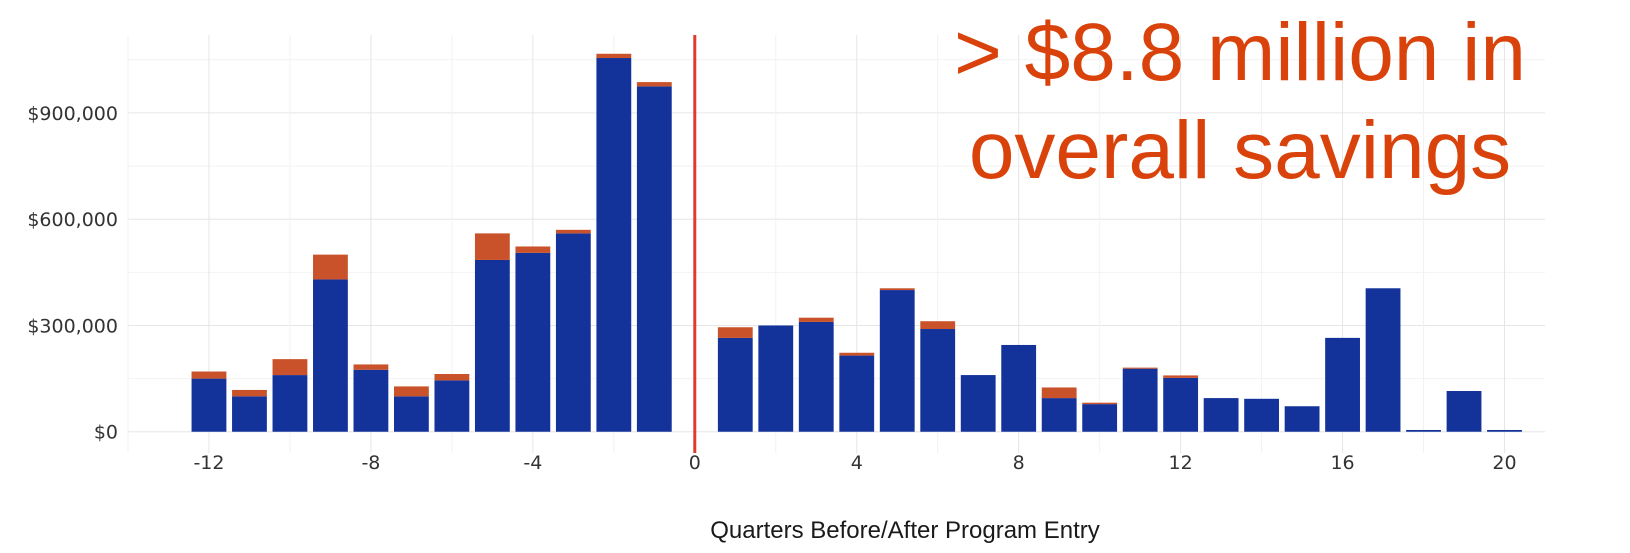  What do you see at coordinates (1019, 463) in the screenshot?
I see `x-tick-label: 8` at bounding box center [1019, 463].